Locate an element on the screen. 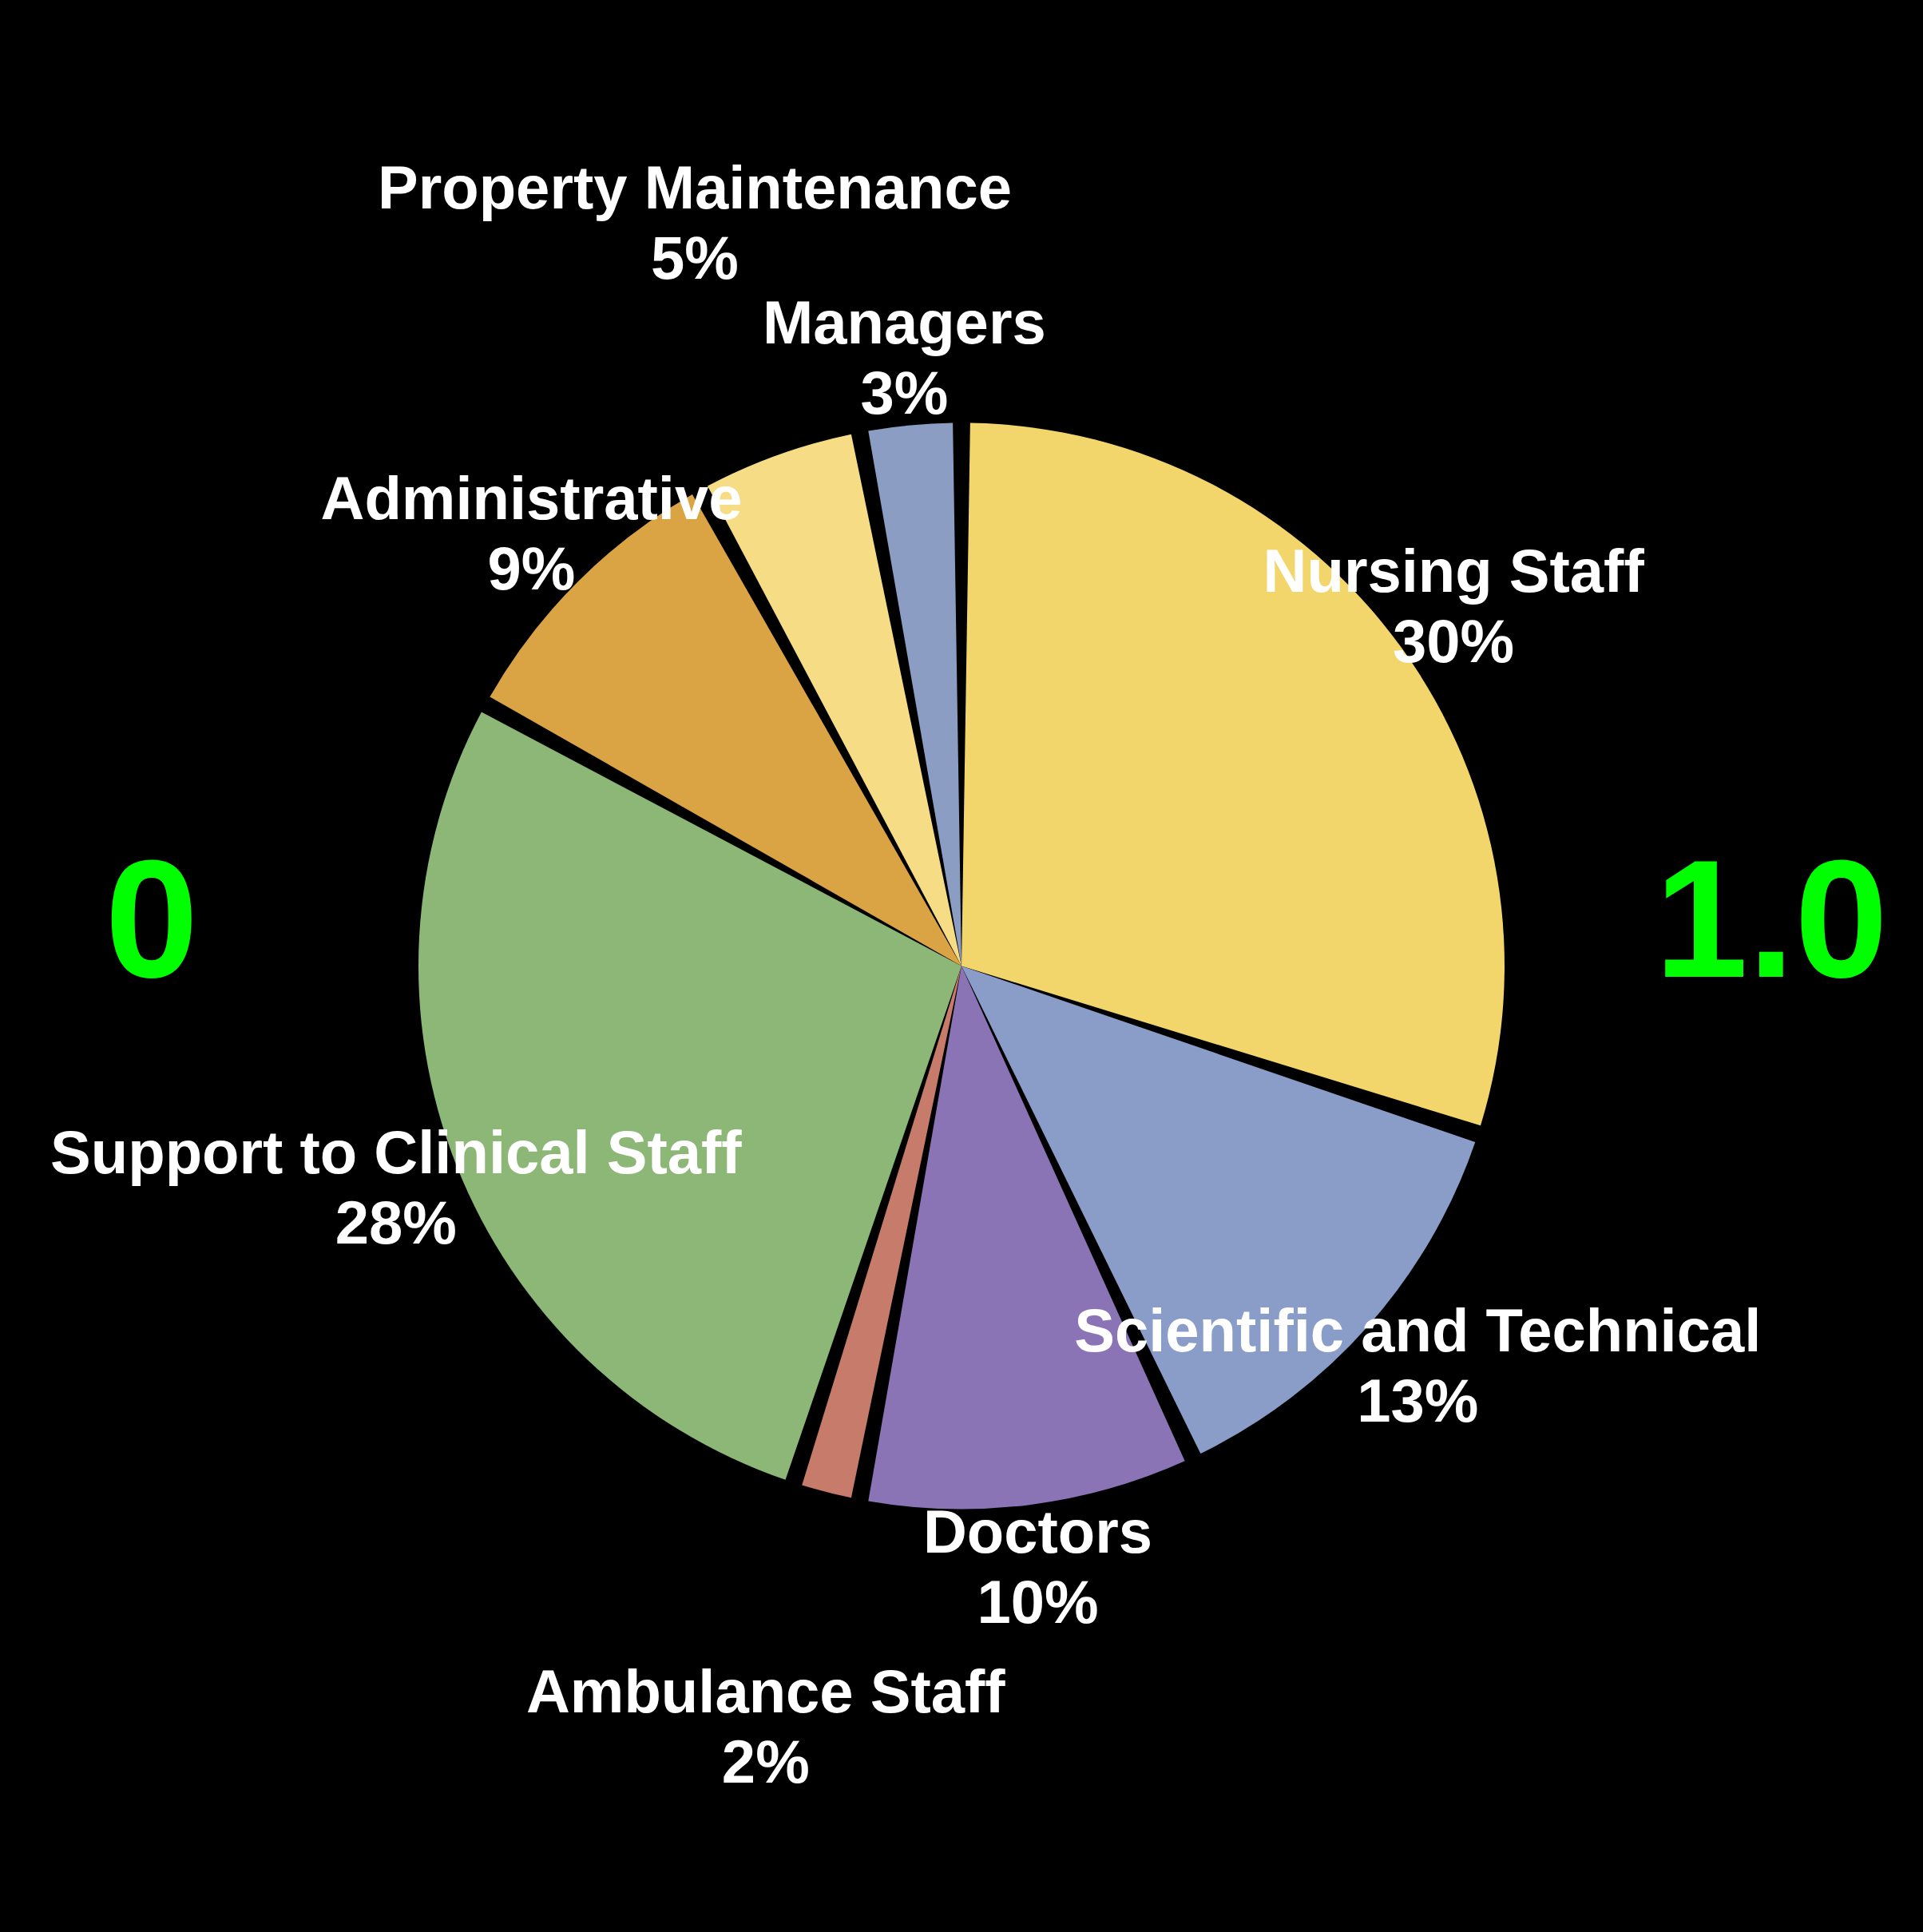 The image size is (1923, 1932). data-label: 28% is located at coordinates (396, 1222).